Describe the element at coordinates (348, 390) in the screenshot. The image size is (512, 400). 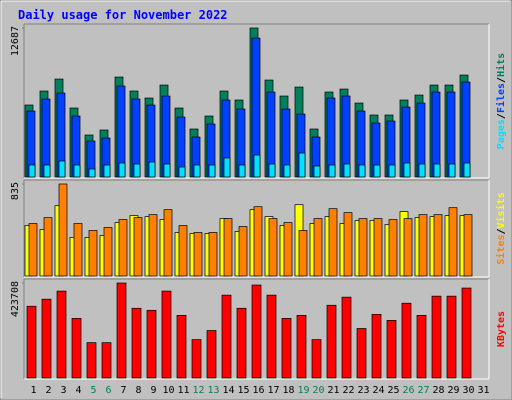
I see `x-tick-label: 22` at that location.